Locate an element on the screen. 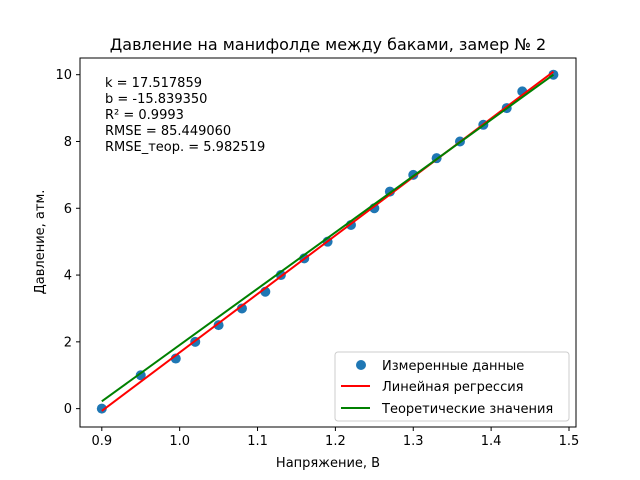 The image size is (640, 480). stats-line-r2: R² = 0.9993 is located at coordinates (144, 115).